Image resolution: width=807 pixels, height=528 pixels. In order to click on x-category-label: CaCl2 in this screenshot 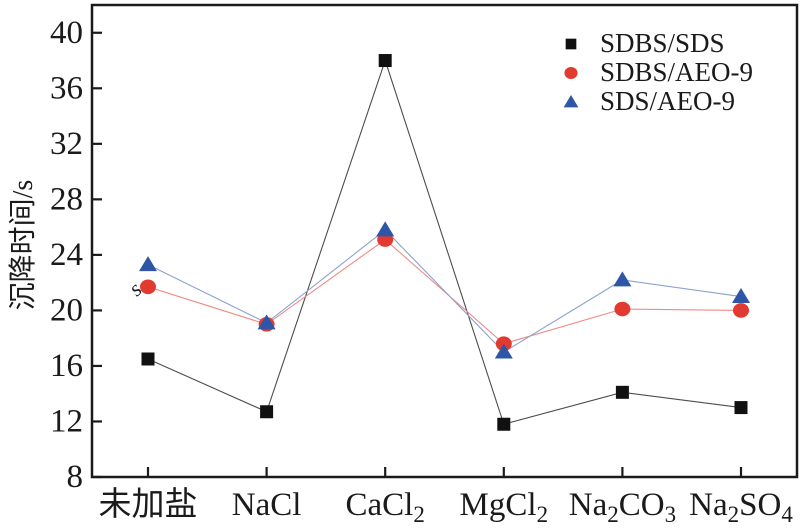, I will do `click(385, 507)`.